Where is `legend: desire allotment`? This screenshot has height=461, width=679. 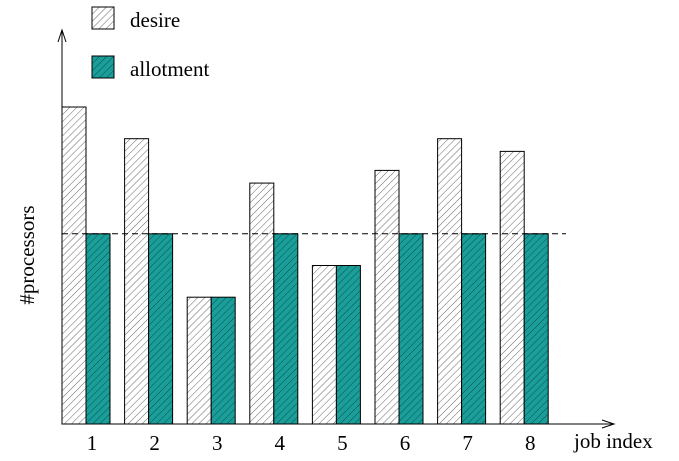
legend: desire allotment is located at coordinates (150, 43).